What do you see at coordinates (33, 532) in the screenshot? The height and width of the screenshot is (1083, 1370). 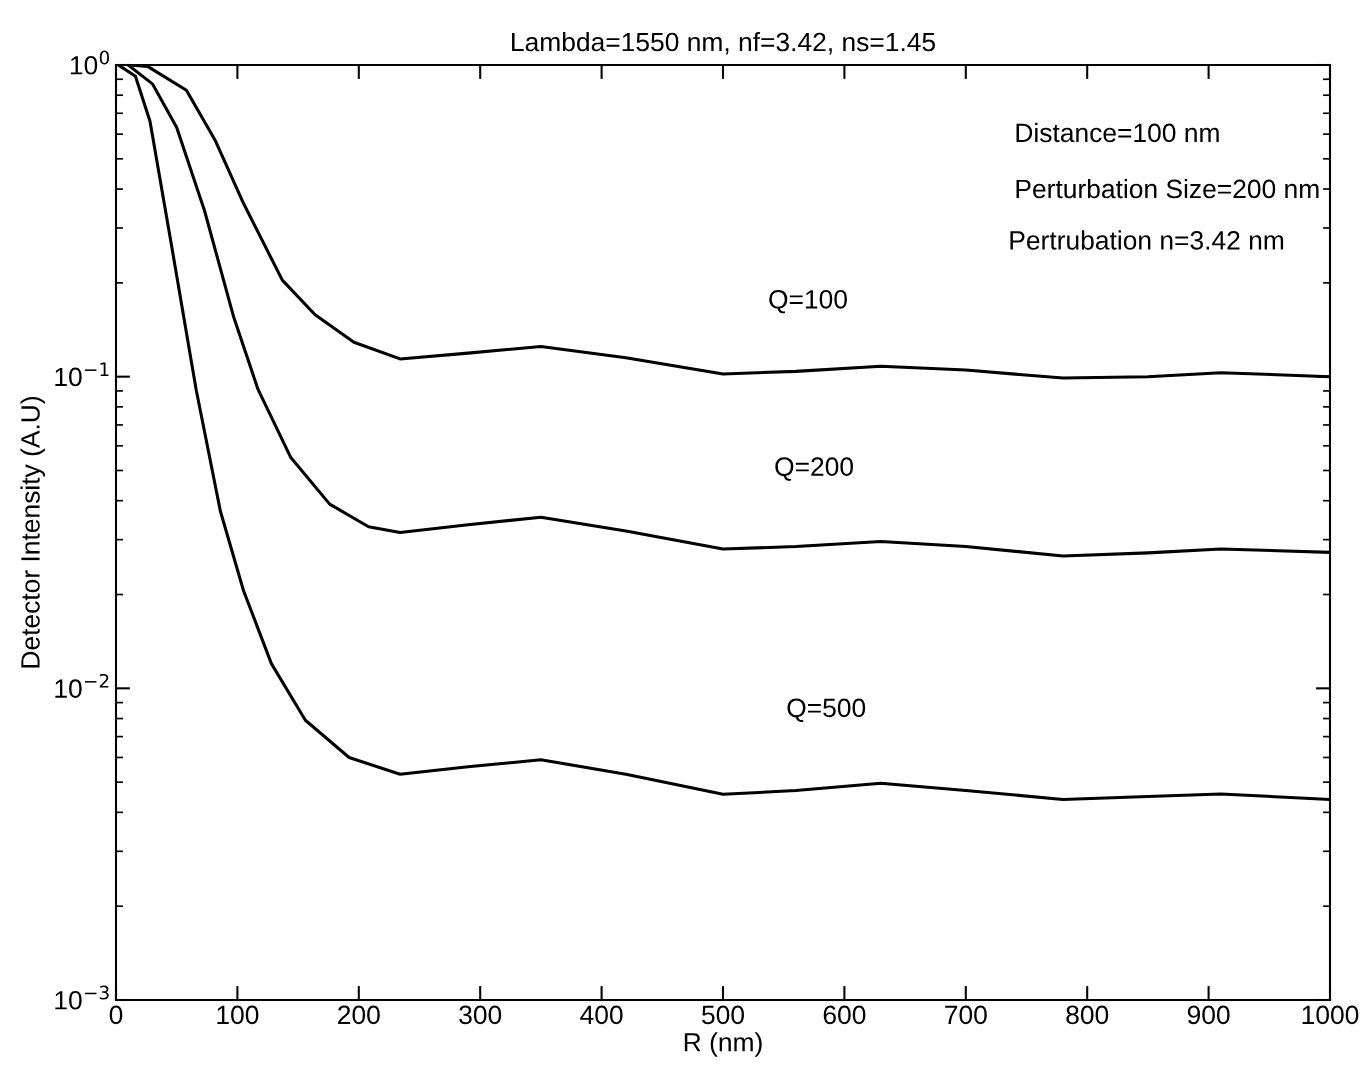 I see `y-axis-title: Detector Intensity (A.U)` at bounding box center [33, 532].